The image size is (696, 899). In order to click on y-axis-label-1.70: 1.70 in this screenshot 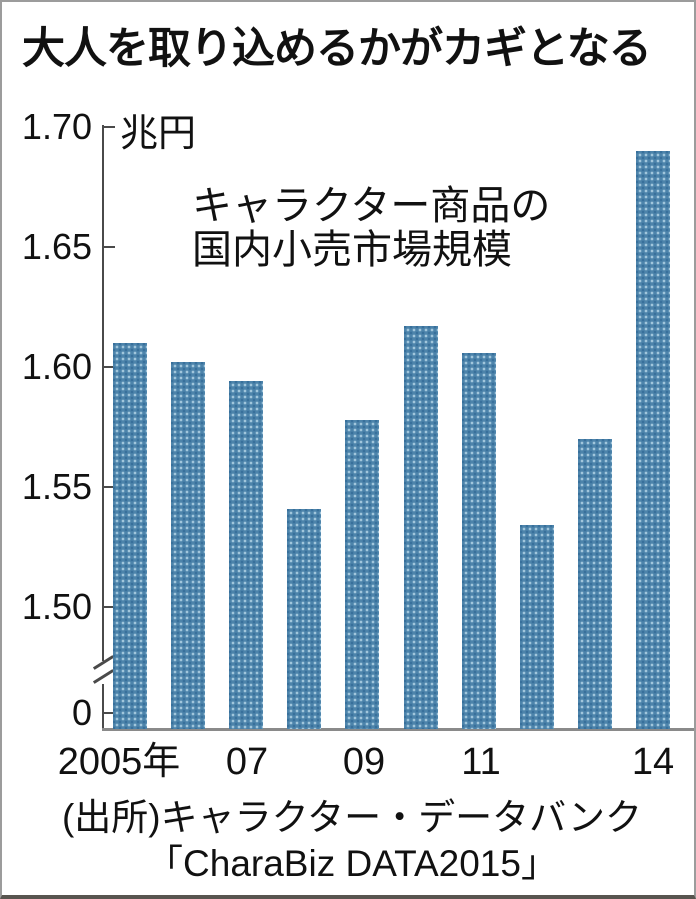, I will do `click(56, 126)`.